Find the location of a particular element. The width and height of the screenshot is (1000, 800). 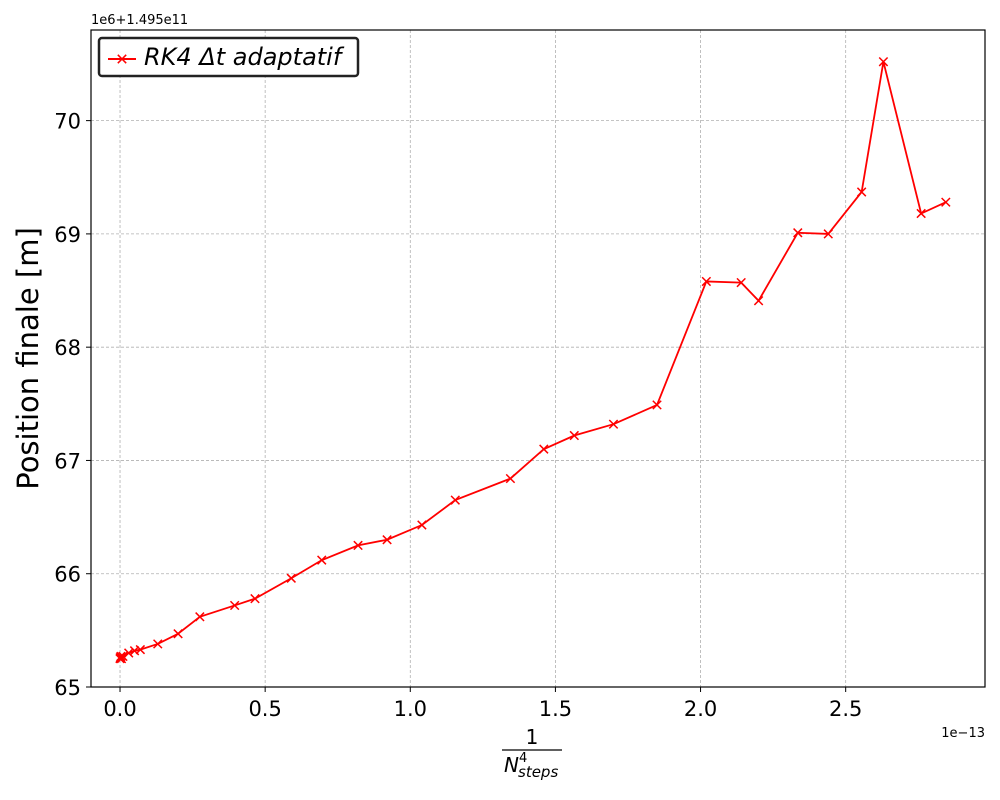

x-axis-label-denominator: N4 steps is located at coordinates (531, 766).